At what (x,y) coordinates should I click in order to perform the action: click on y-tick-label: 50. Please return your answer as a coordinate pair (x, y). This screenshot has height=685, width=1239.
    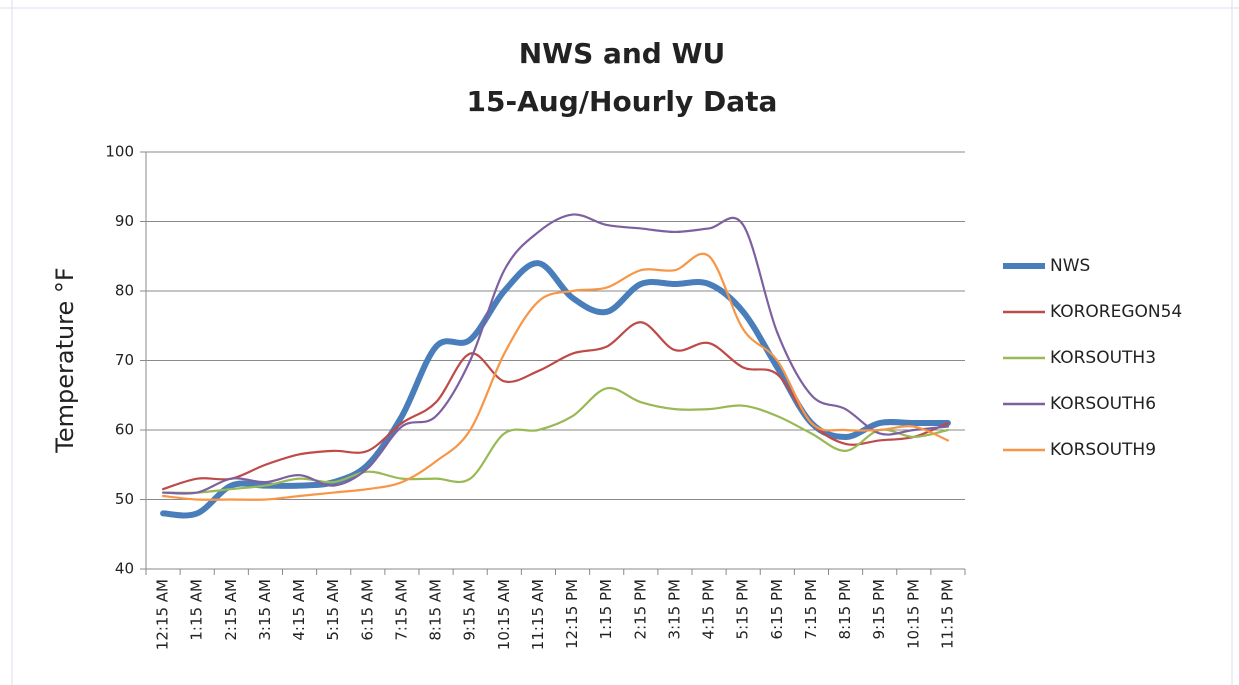
    Looking at the image, I should click on (124, 499).